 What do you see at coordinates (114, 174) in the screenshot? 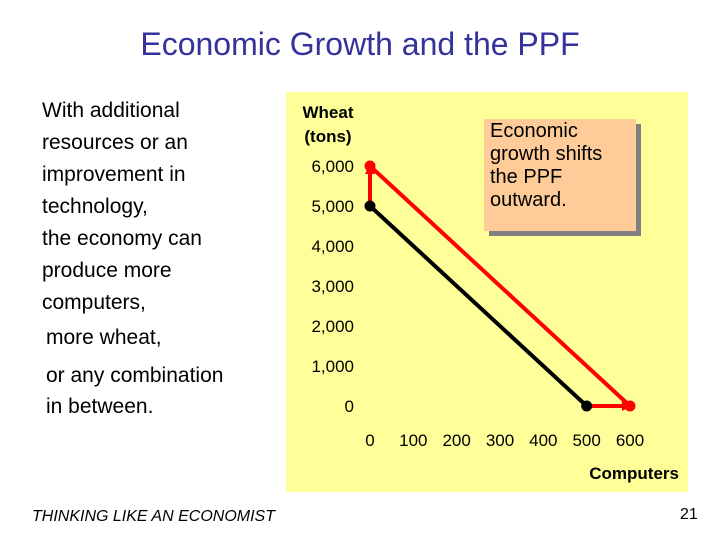
I see `text-line: improvement in` at bounding box center [114, 174].